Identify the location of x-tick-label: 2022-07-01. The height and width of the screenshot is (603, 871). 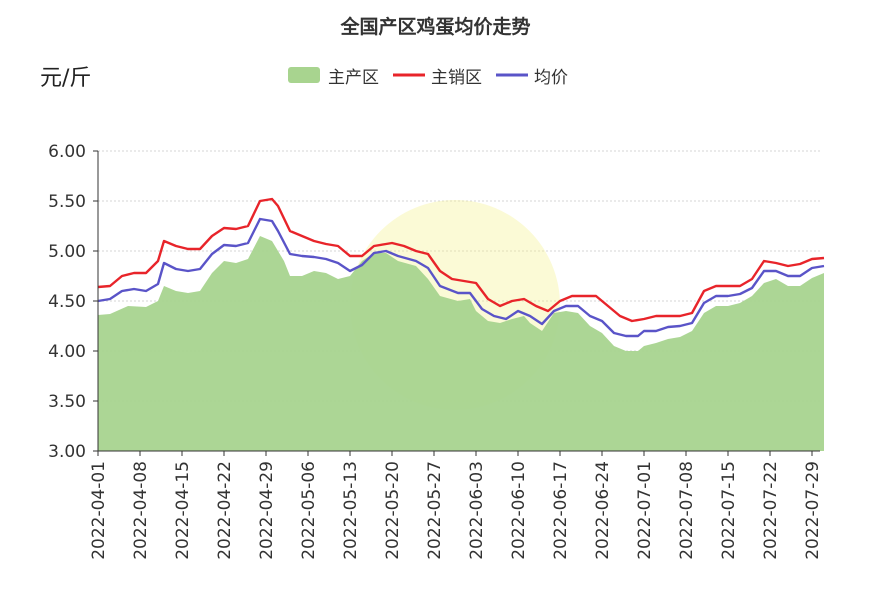
(645, 510).